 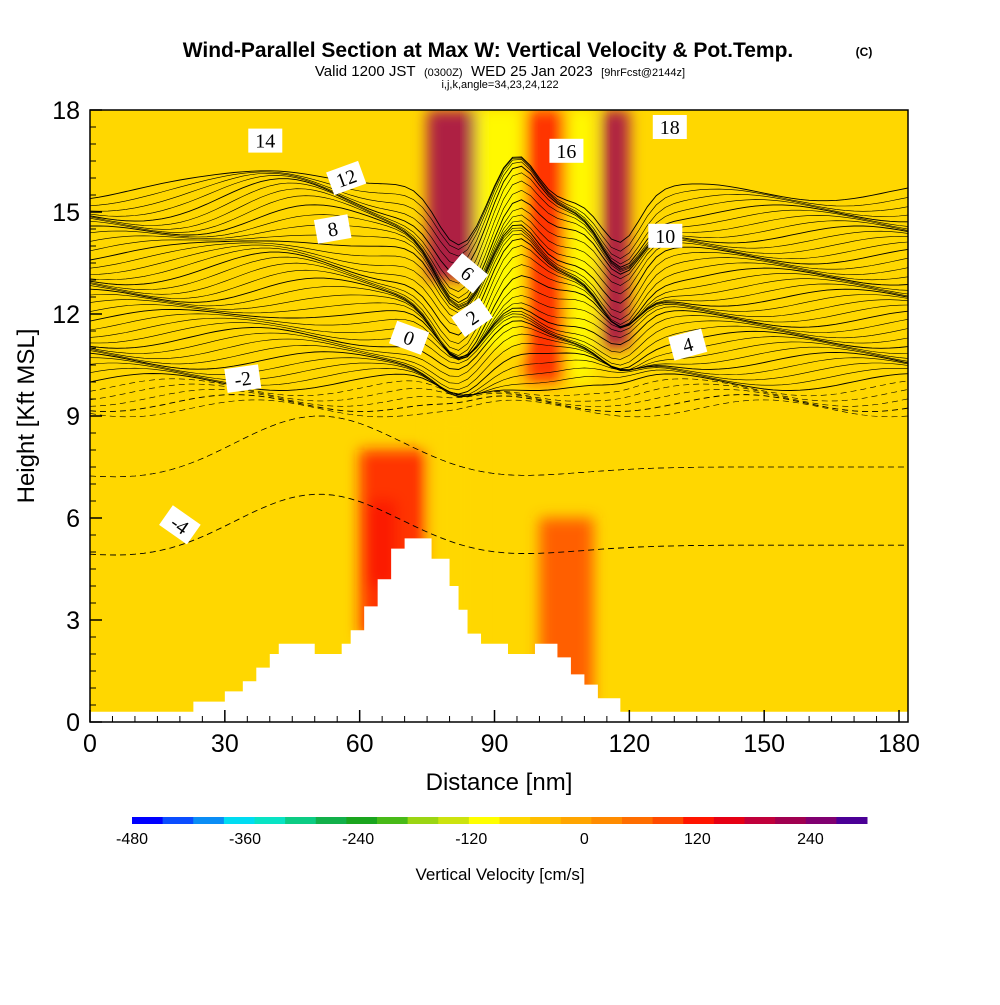 I want to click on colorbar-tick-label: 240, so click(x=810, y=839).